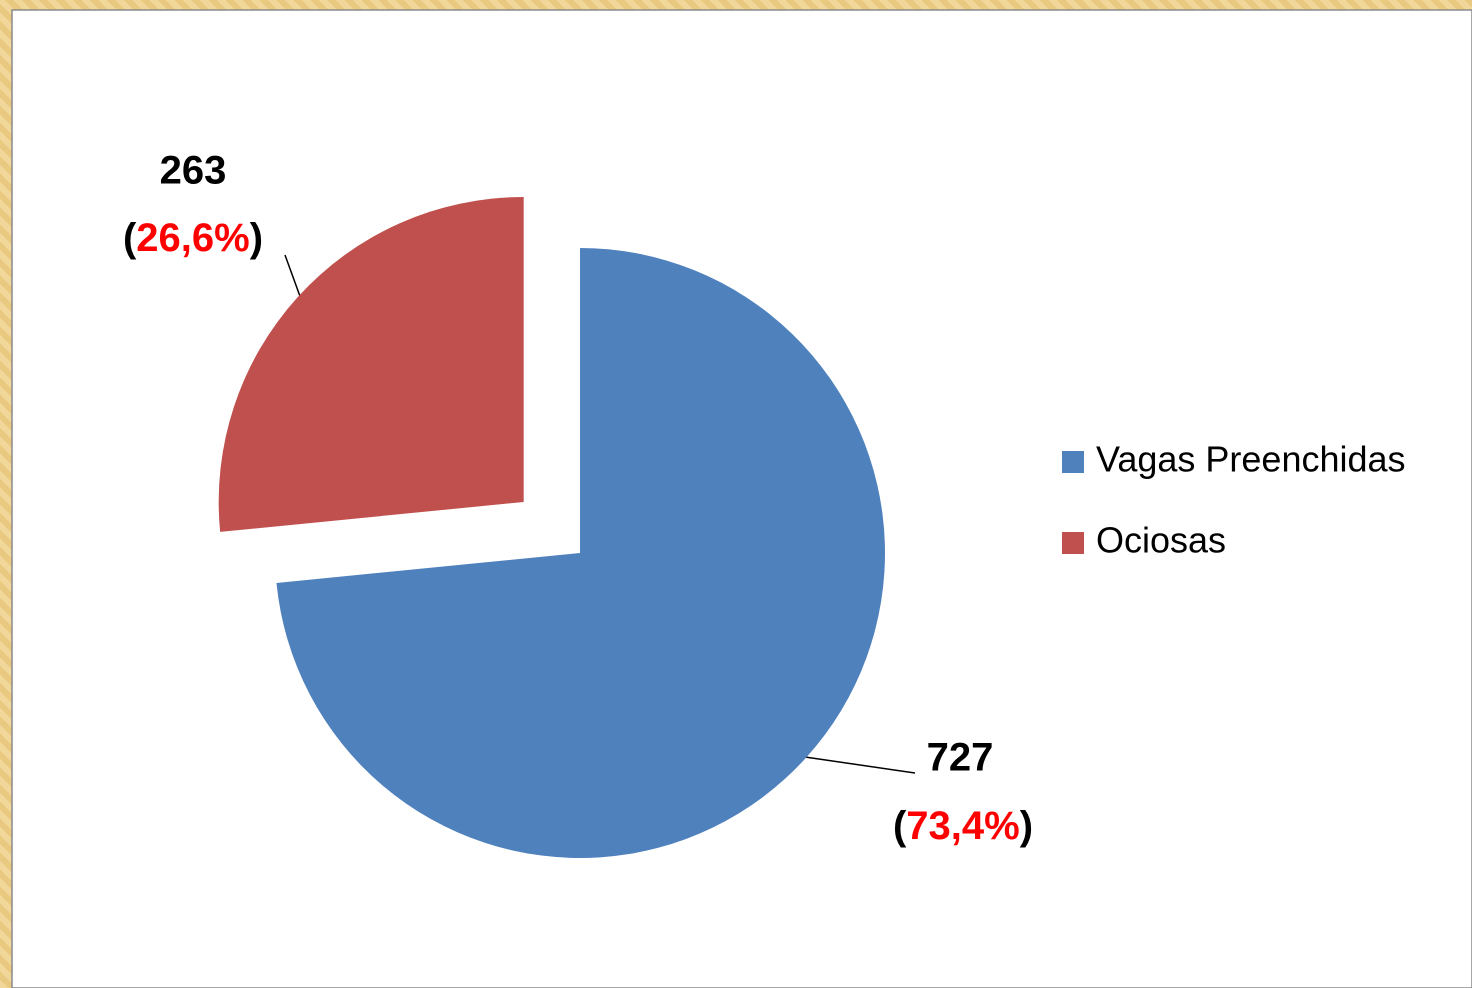  I want to click on percent-label: (73,4%), so click(963, 826).